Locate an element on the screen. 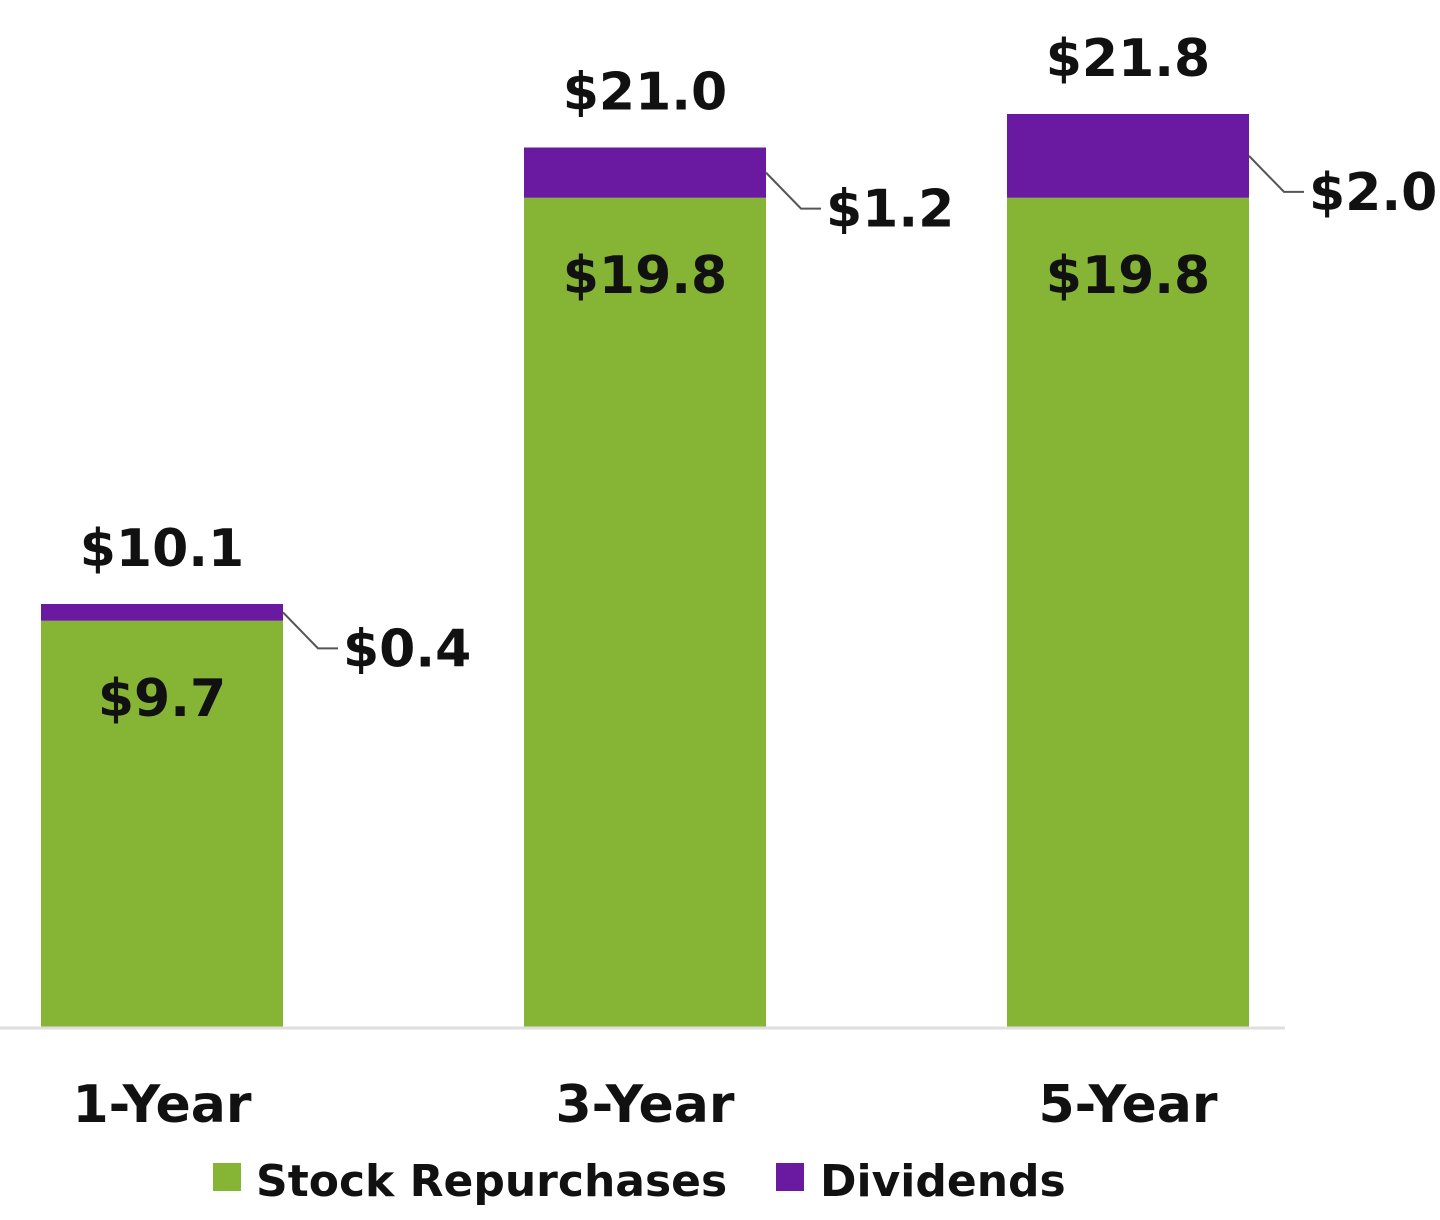 This screenshot has height=1220, width=1440. data-label-dividends: $0.4 is located at coordinates (407, 649).